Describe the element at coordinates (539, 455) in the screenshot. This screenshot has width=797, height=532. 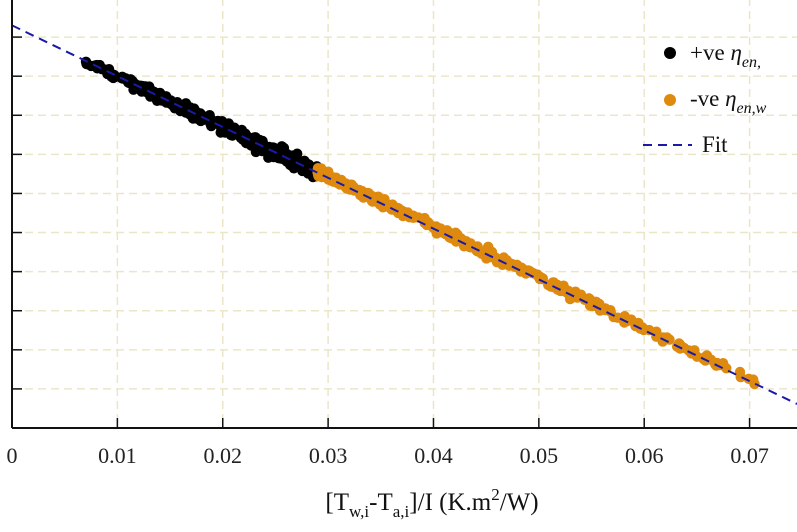
I see `x-tick-label-5: 0.05` at that location.